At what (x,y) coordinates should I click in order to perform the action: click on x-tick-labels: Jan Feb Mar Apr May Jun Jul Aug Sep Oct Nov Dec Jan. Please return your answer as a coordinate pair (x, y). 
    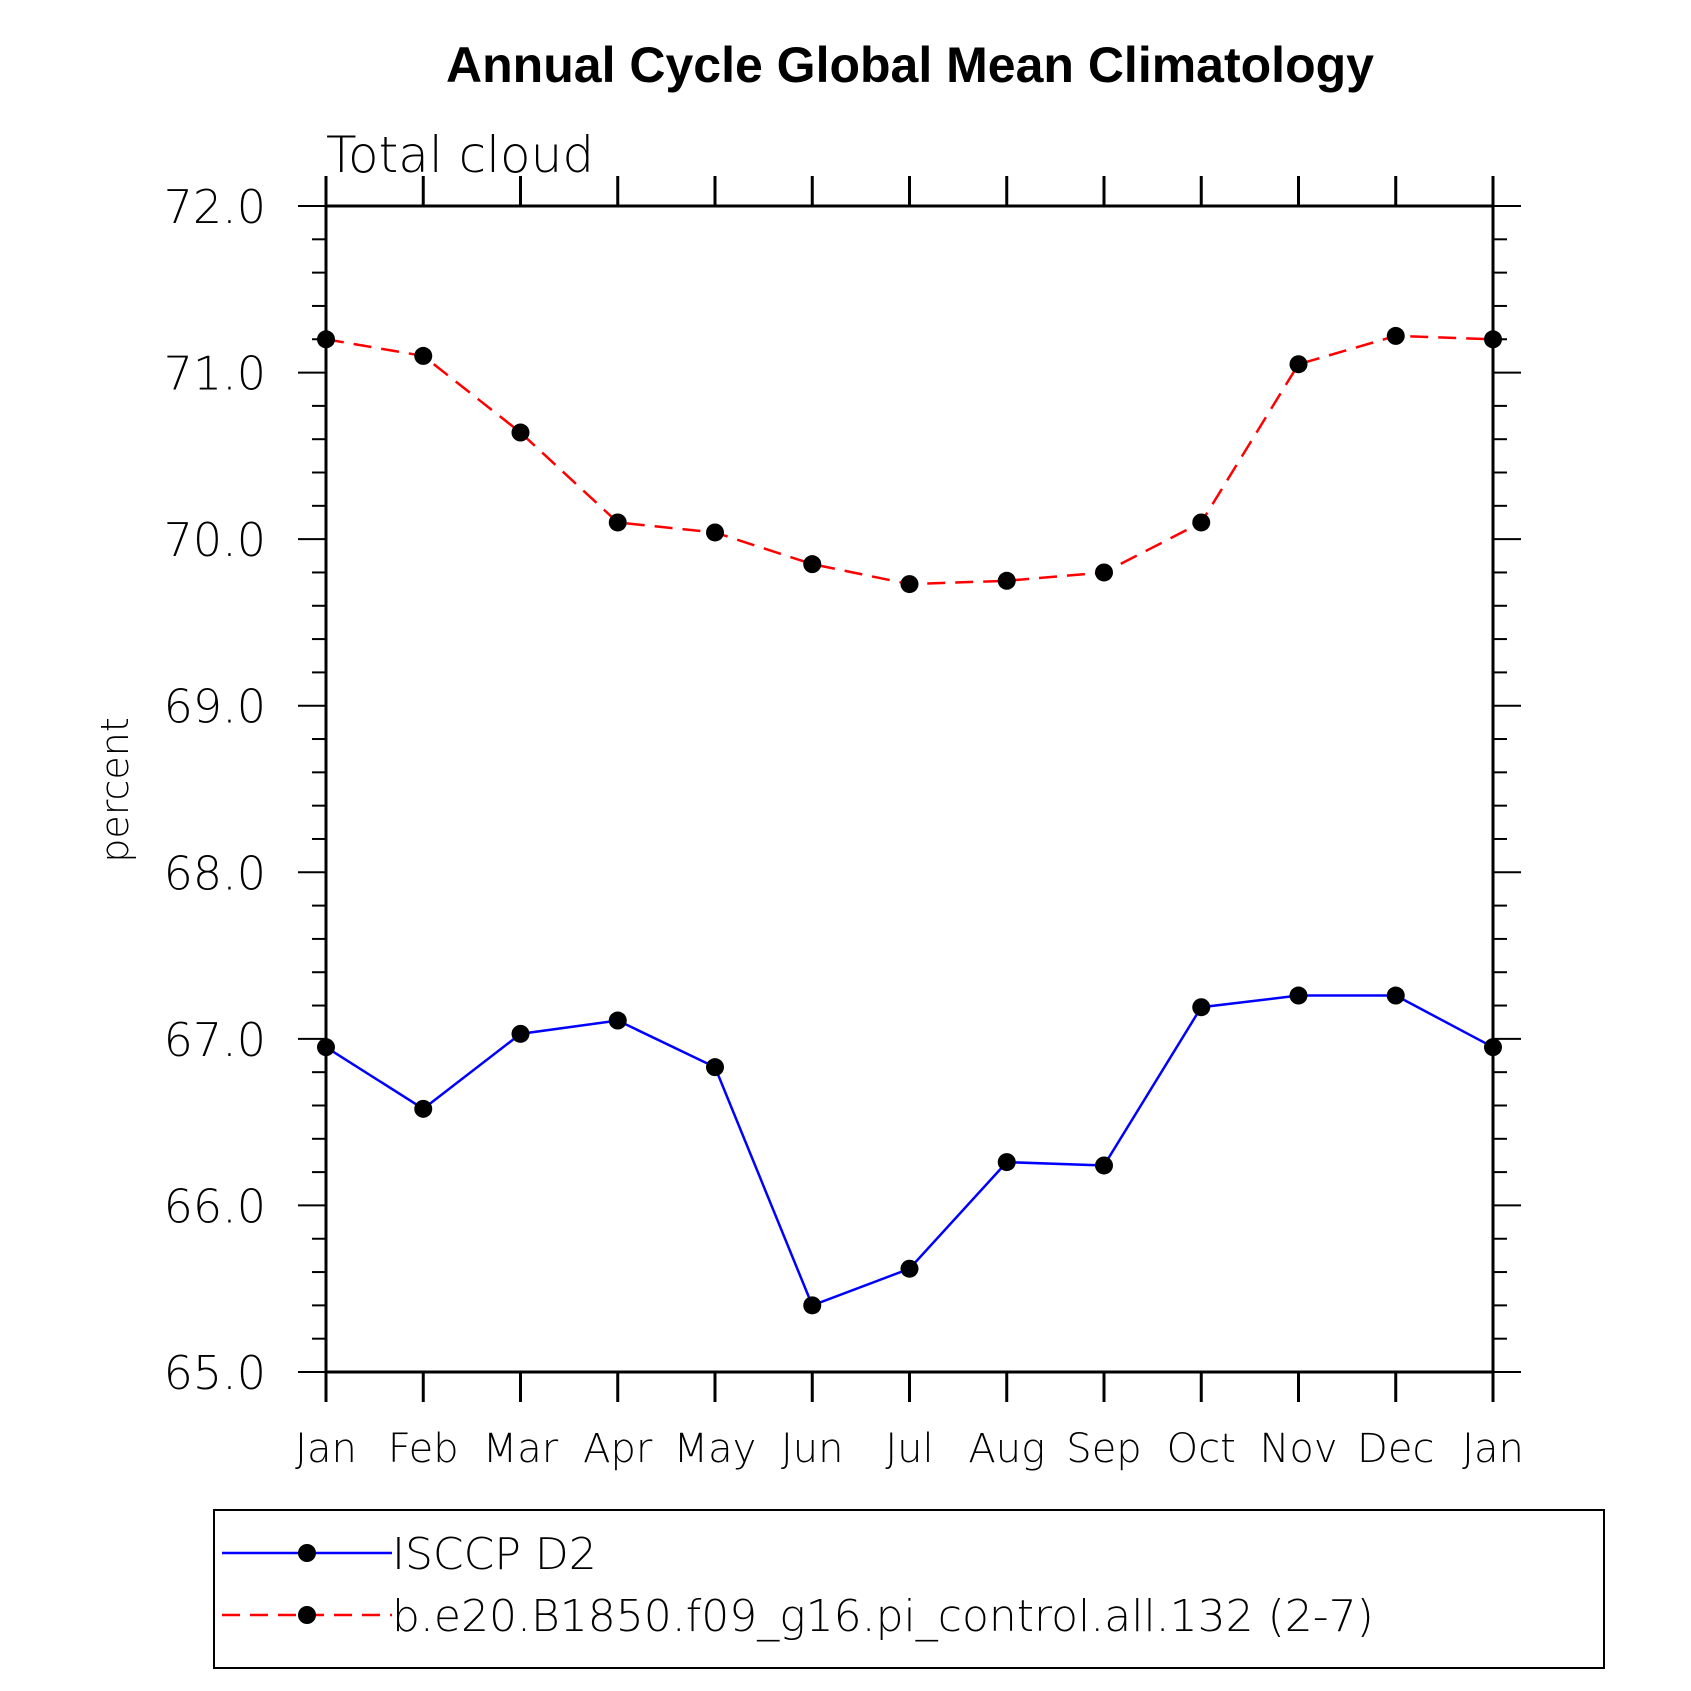
    Looking at the image, I should click on (909, 1449).